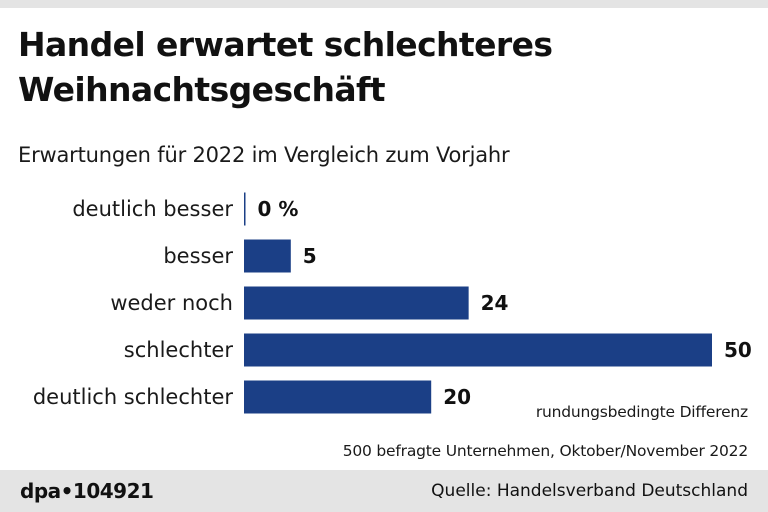  Describe the element at coordinates (738, 350) in the screenshot. I see `value-label: 50` at that location.